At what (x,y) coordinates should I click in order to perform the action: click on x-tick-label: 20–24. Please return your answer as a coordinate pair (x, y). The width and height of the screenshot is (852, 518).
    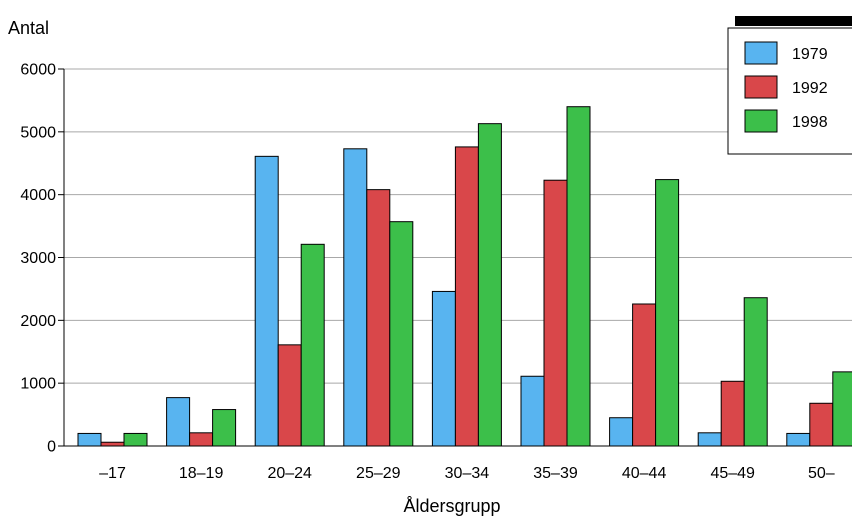
    Looking at the image, I should click on (289, 473).